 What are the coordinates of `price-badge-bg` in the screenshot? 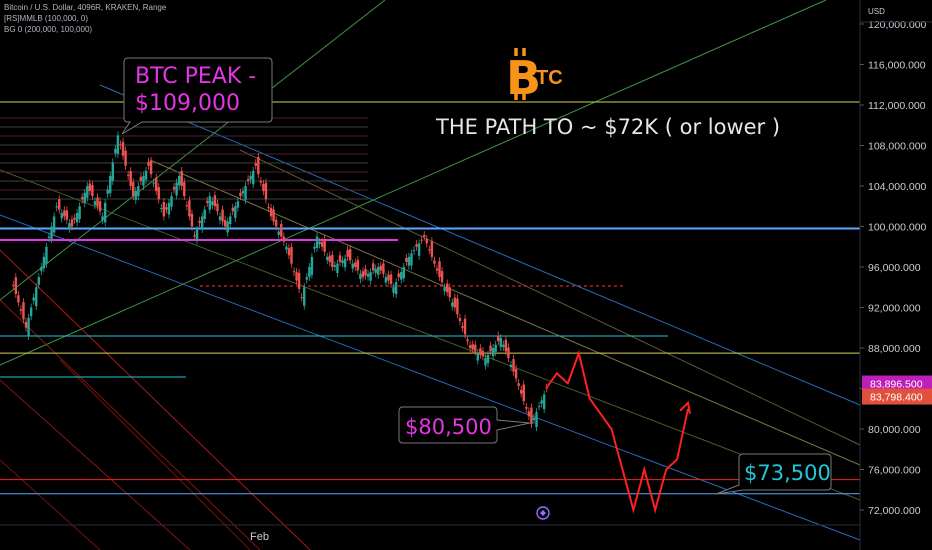 It's located at (897, 383).